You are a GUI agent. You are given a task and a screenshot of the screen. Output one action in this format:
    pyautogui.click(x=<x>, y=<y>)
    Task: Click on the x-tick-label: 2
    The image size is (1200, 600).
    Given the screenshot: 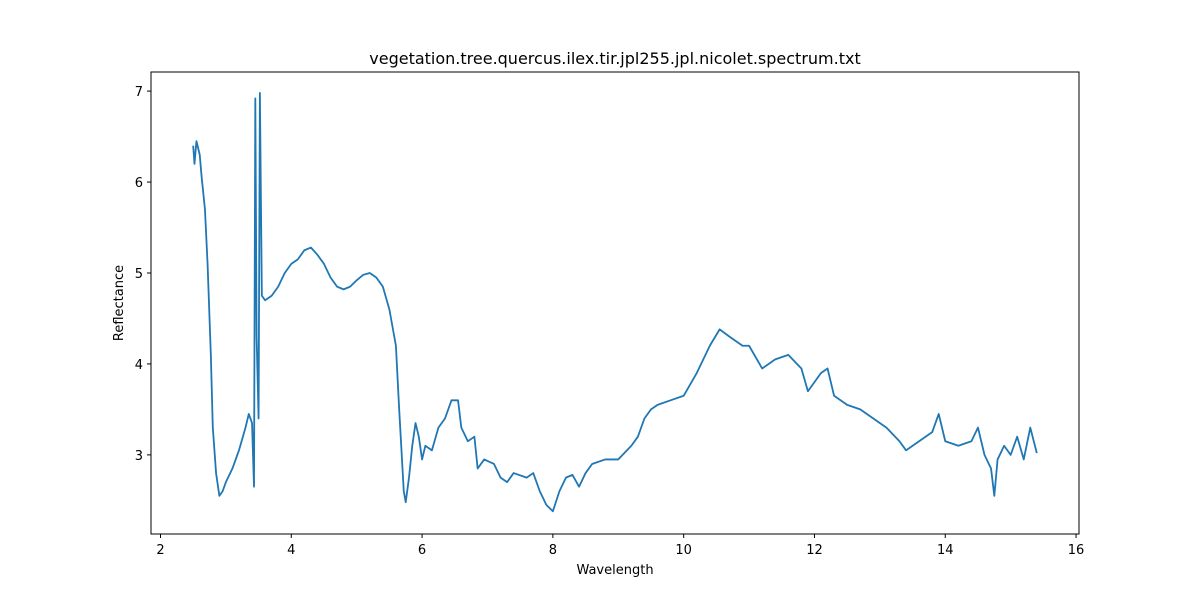 What is the action you would take?
    pyautogui.click(x=160, y=550)
    